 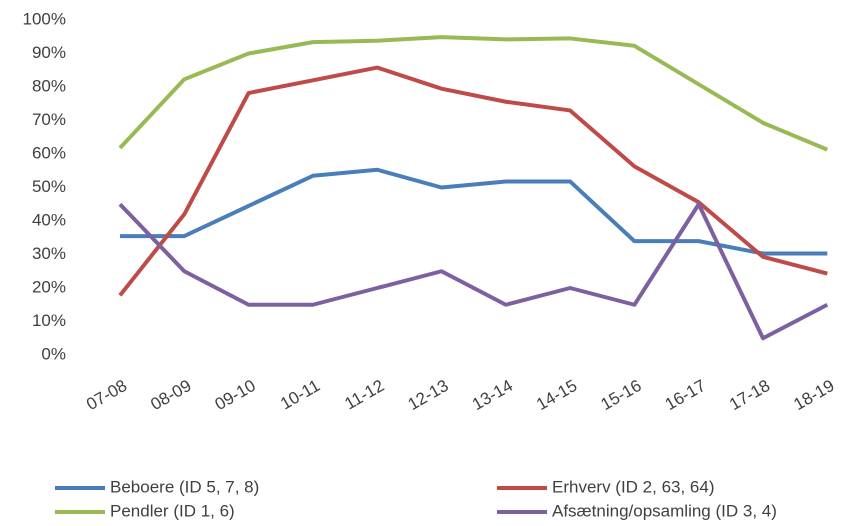 I want to click on y-tick-label: 40%, so click(x=49, y=219).